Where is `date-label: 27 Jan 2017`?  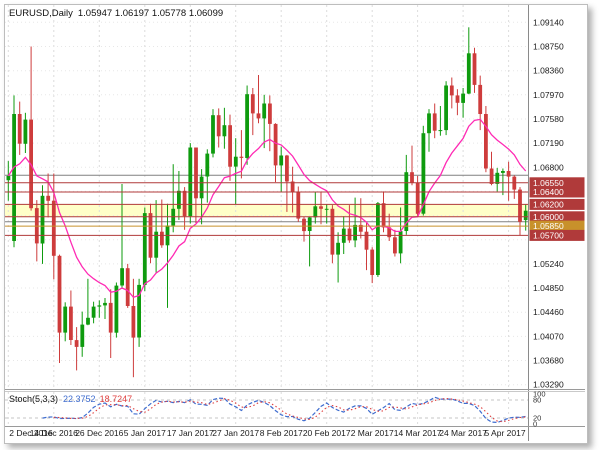
date-label: 27 Jan 2017 is located at coordinates (235, 433).